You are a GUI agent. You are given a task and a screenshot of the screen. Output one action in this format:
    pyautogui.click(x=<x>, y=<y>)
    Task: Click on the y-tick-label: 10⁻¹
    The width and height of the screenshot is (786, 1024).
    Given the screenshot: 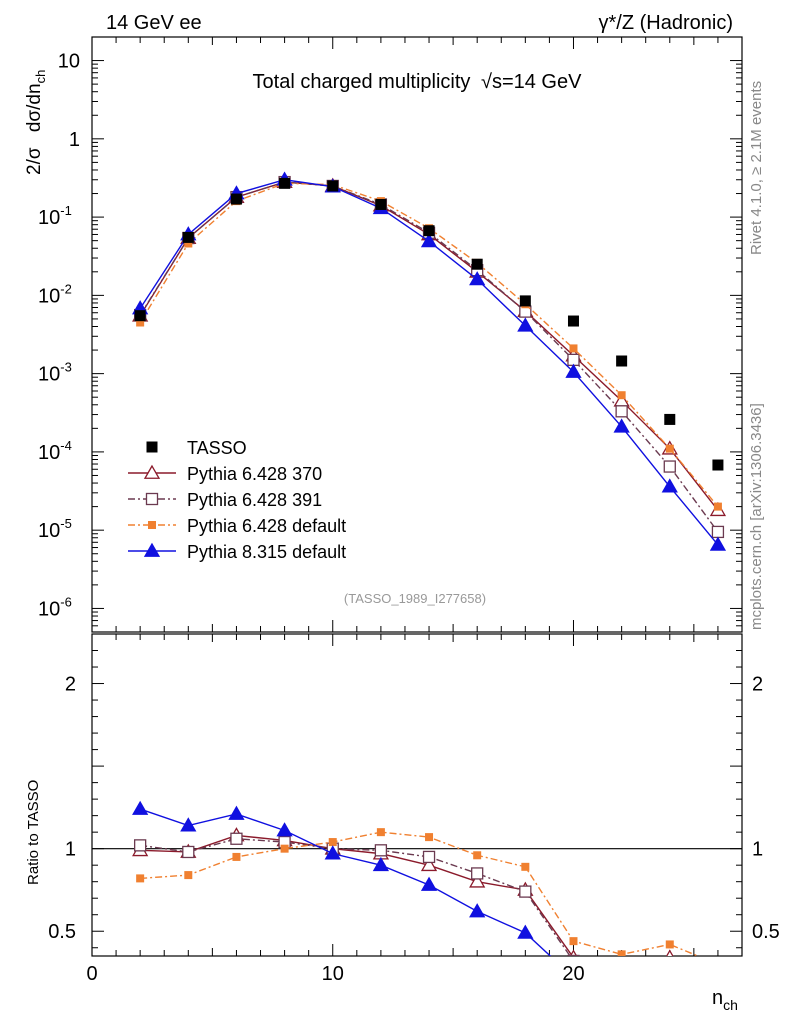 What is the action you would take?
    pyautogui.click(x=55, y=216)
    